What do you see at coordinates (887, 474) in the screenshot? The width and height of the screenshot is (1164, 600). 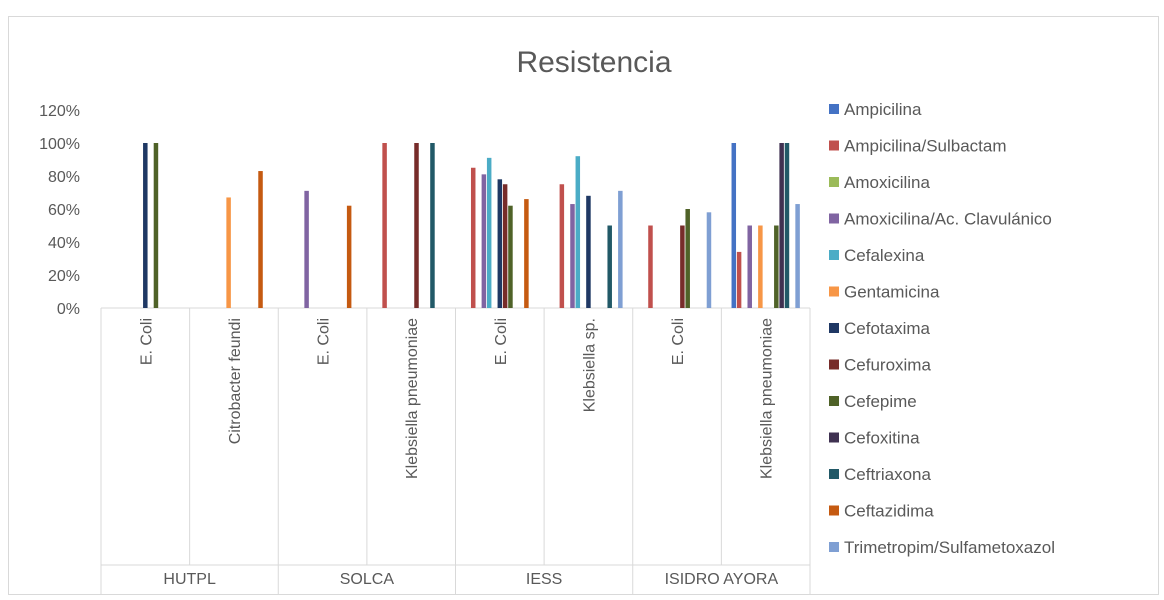 I see `legend-label: Ceftriaxona` at bounding box center [887, 474].